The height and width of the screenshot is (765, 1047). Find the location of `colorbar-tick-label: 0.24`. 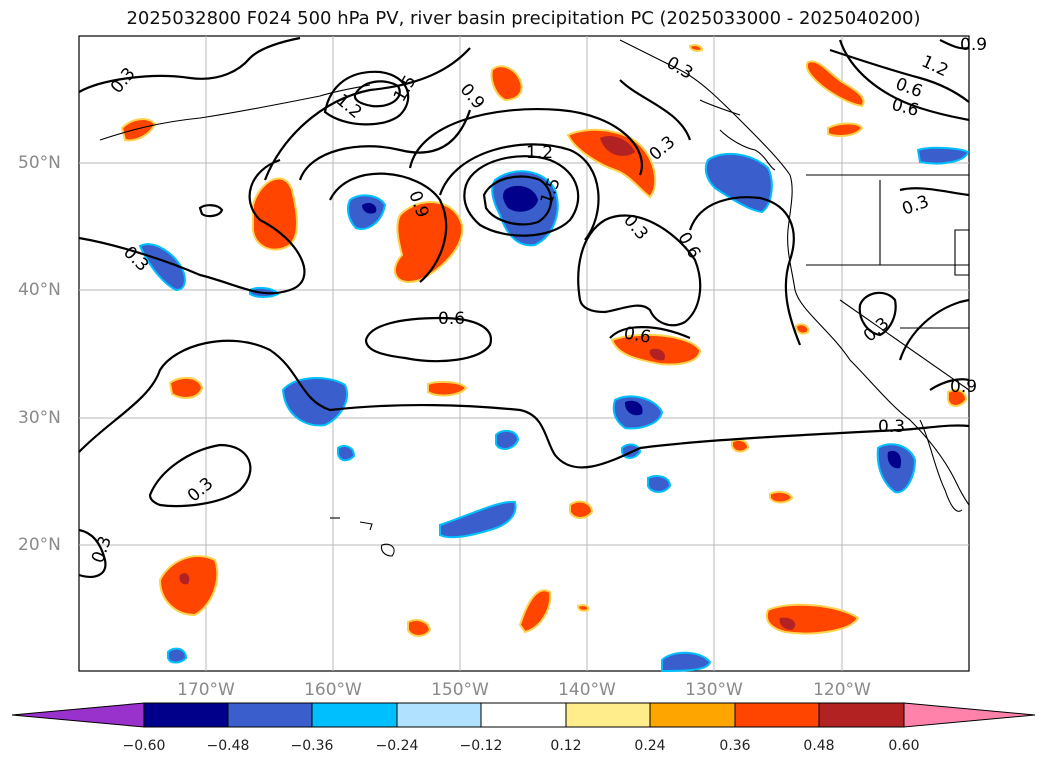

colorbar-tick-label: 0.24 is located at coordinates (650, 746).